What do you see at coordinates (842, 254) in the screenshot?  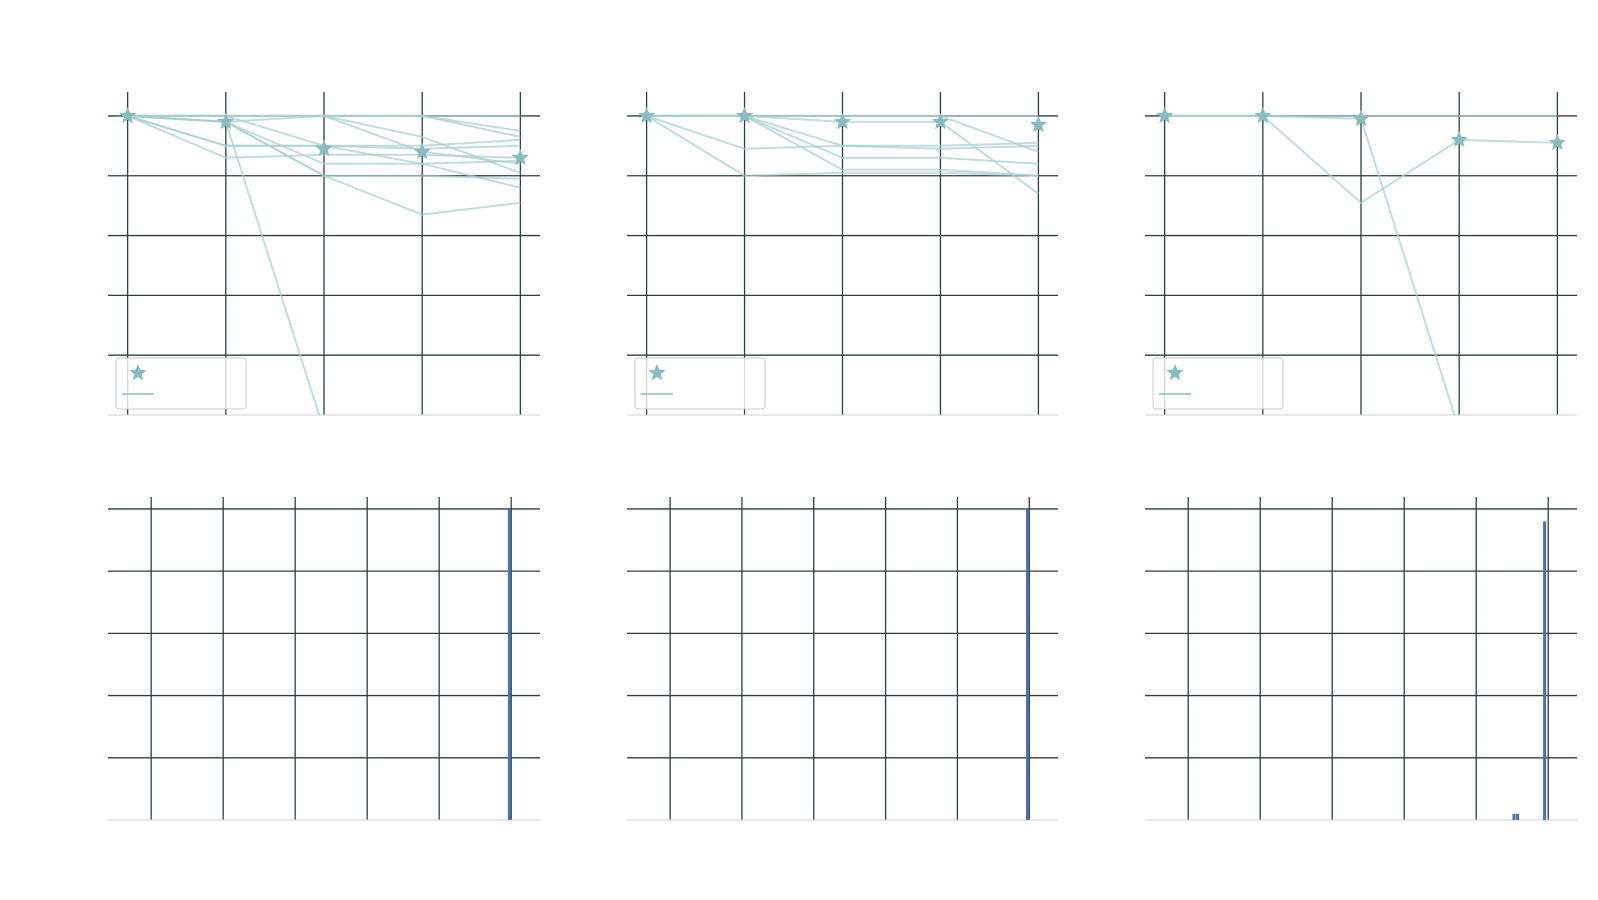 I see `line-panel-top-middle` at bounding box center [842, 254].